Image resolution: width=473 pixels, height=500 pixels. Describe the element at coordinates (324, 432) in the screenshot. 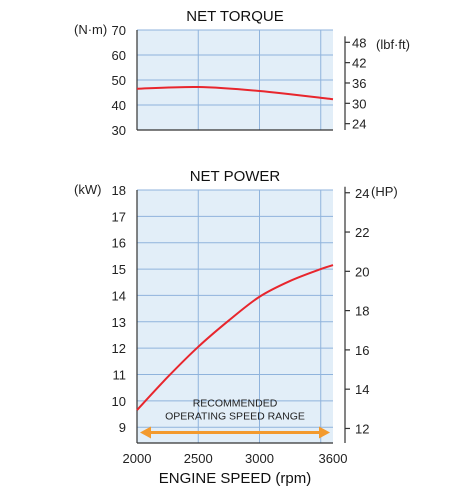

I see `range-arrow-right-head` at that location.